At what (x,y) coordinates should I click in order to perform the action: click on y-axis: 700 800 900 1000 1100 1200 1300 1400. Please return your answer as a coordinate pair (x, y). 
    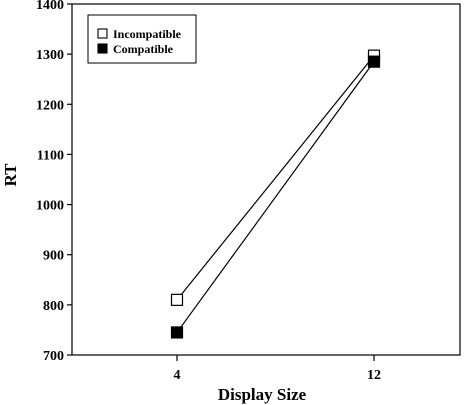
    Looking at the image, I should click on (54, 182).